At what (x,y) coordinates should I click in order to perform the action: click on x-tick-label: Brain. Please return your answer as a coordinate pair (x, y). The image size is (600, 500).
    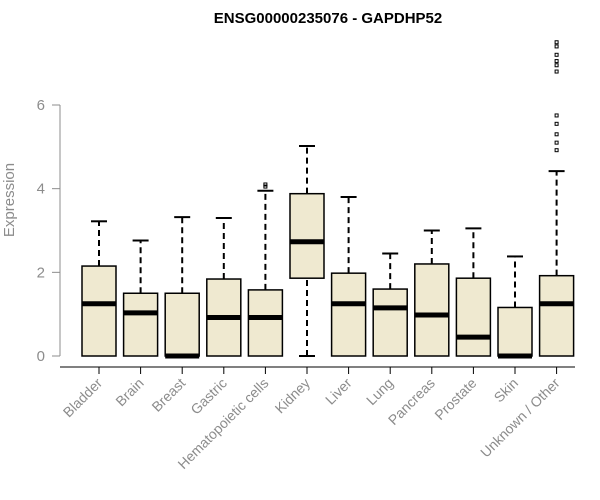
    Looking at the image, I should click on (129, 392).